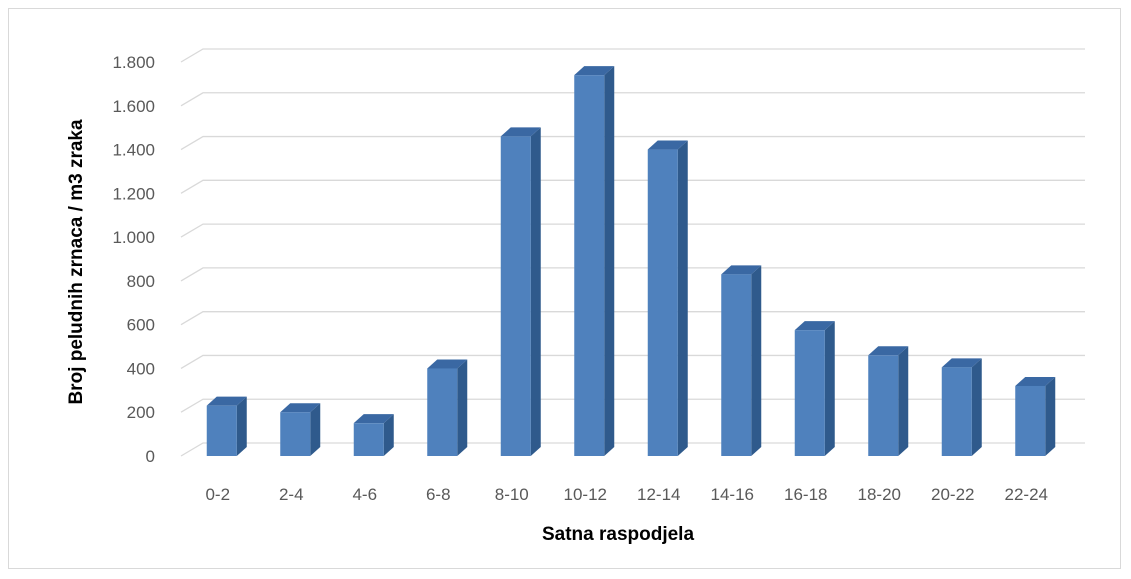 This screenshot has height=579, width=1131. What do you see at coordinates (952, 494) in the screenshot?
I see `x-tick-label: 20-22` at bounding box center [952, 494].